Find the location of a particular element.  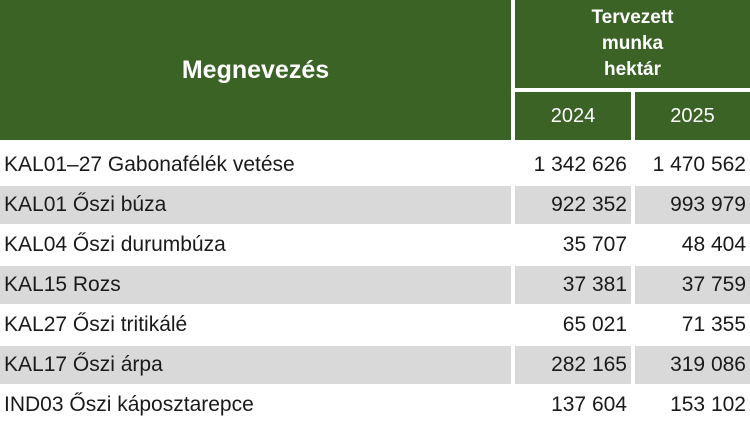

row-value-2025: 993 979 is located at coordinates (692, 205).